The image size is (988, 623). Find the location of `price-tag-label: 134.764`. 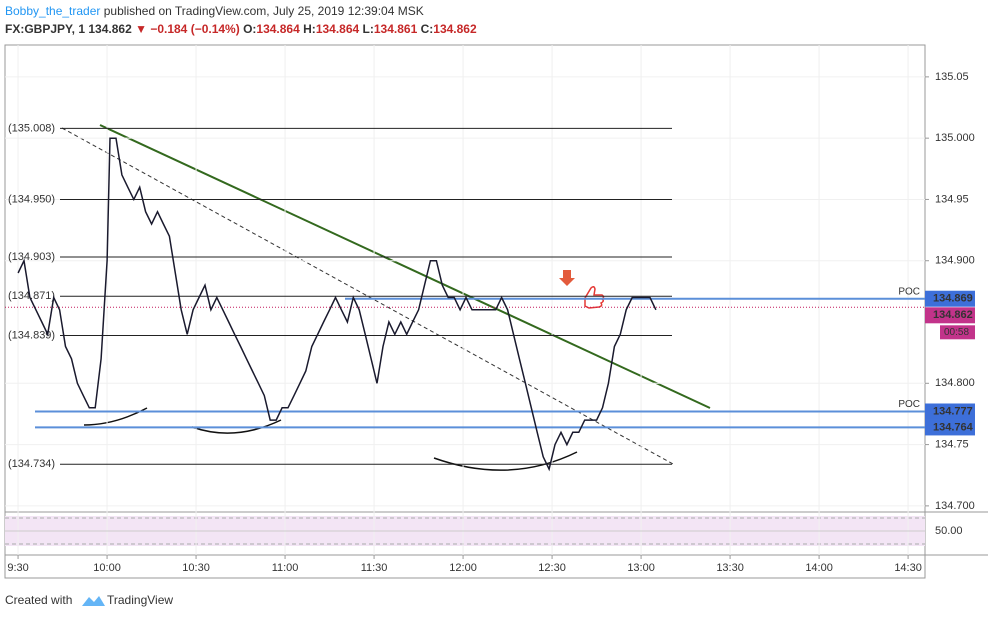

price-tag-label: 134.764 is located at coordinates (953, 427).